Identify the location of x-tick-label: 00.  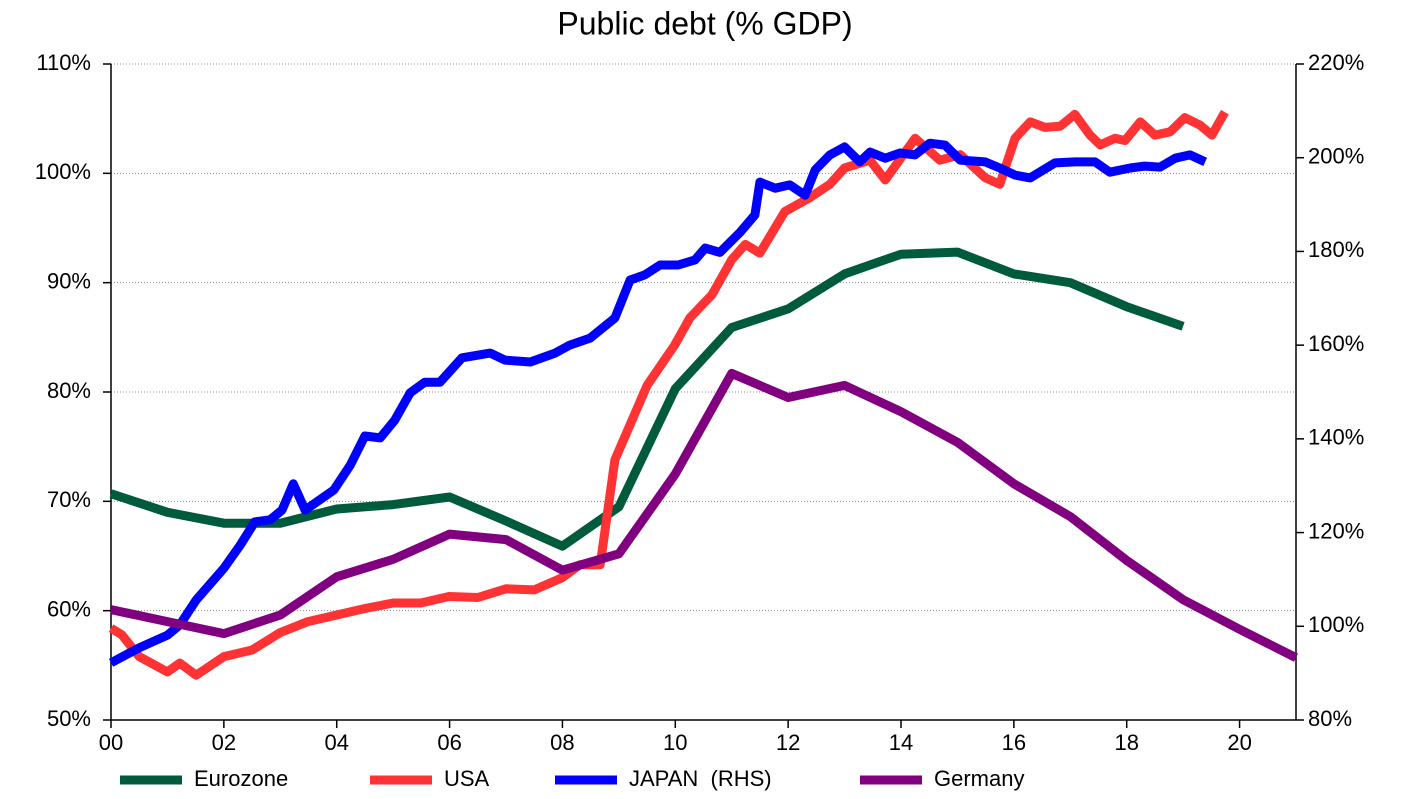
(111, 742).